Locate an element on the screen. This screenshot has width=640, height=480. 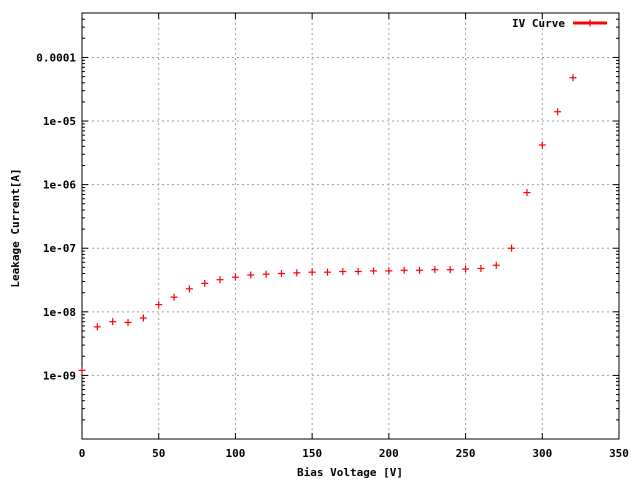
x-tick-label: 200 is located at coordinates (389, 453).